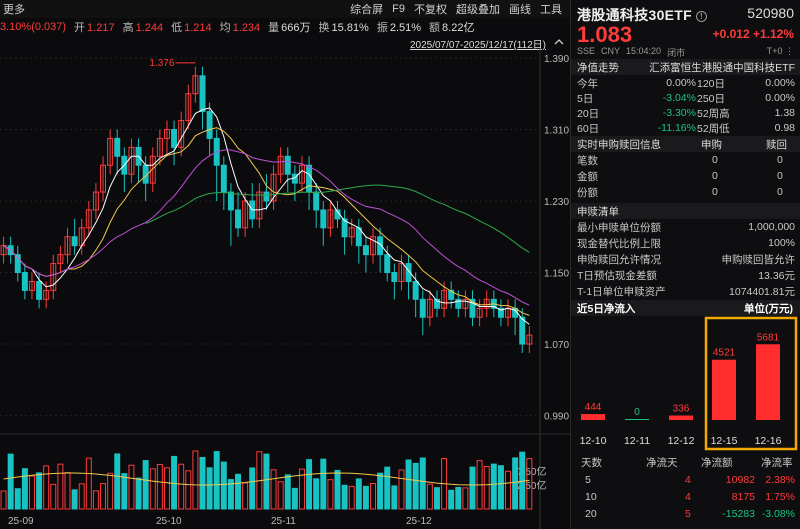 This screenshot has height=529, width=800. What do you see at coordinates (587, 160) in the screenshot?
I see `realtime-label: 笔数` at bounding box center [587, 160].